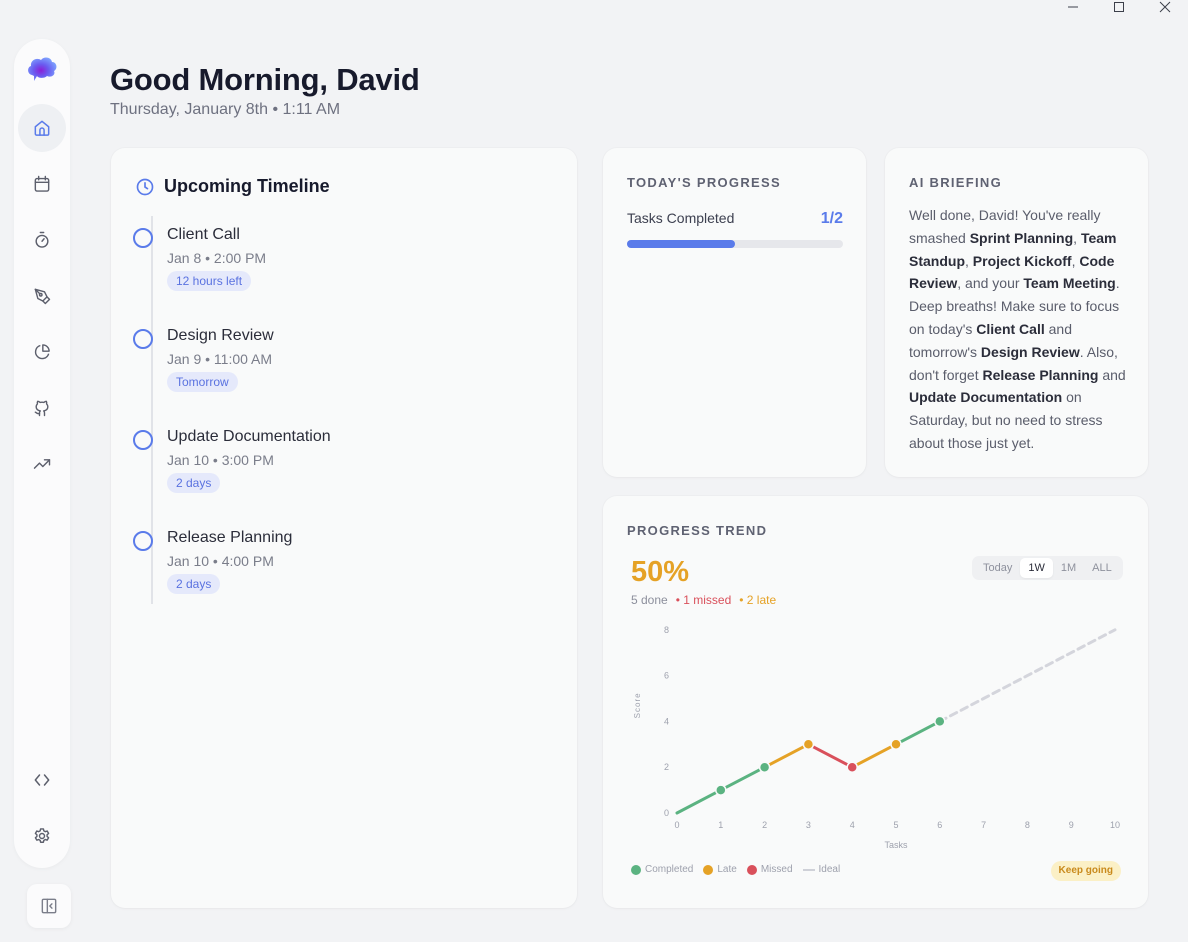  What do you see at coordinates (829, 869) in the screenshot?
I see `legend-ideal-label: Ideal` at bounding box center [829, 869].